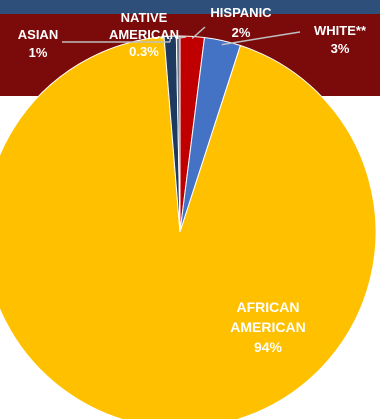 The height and width of the screenshot is (419, 380). What do you see at coordinates (241, 22) in the screenshot?
I see `data-label-hispanic: HISPANIC 2%` at bounding box center [241, 22].